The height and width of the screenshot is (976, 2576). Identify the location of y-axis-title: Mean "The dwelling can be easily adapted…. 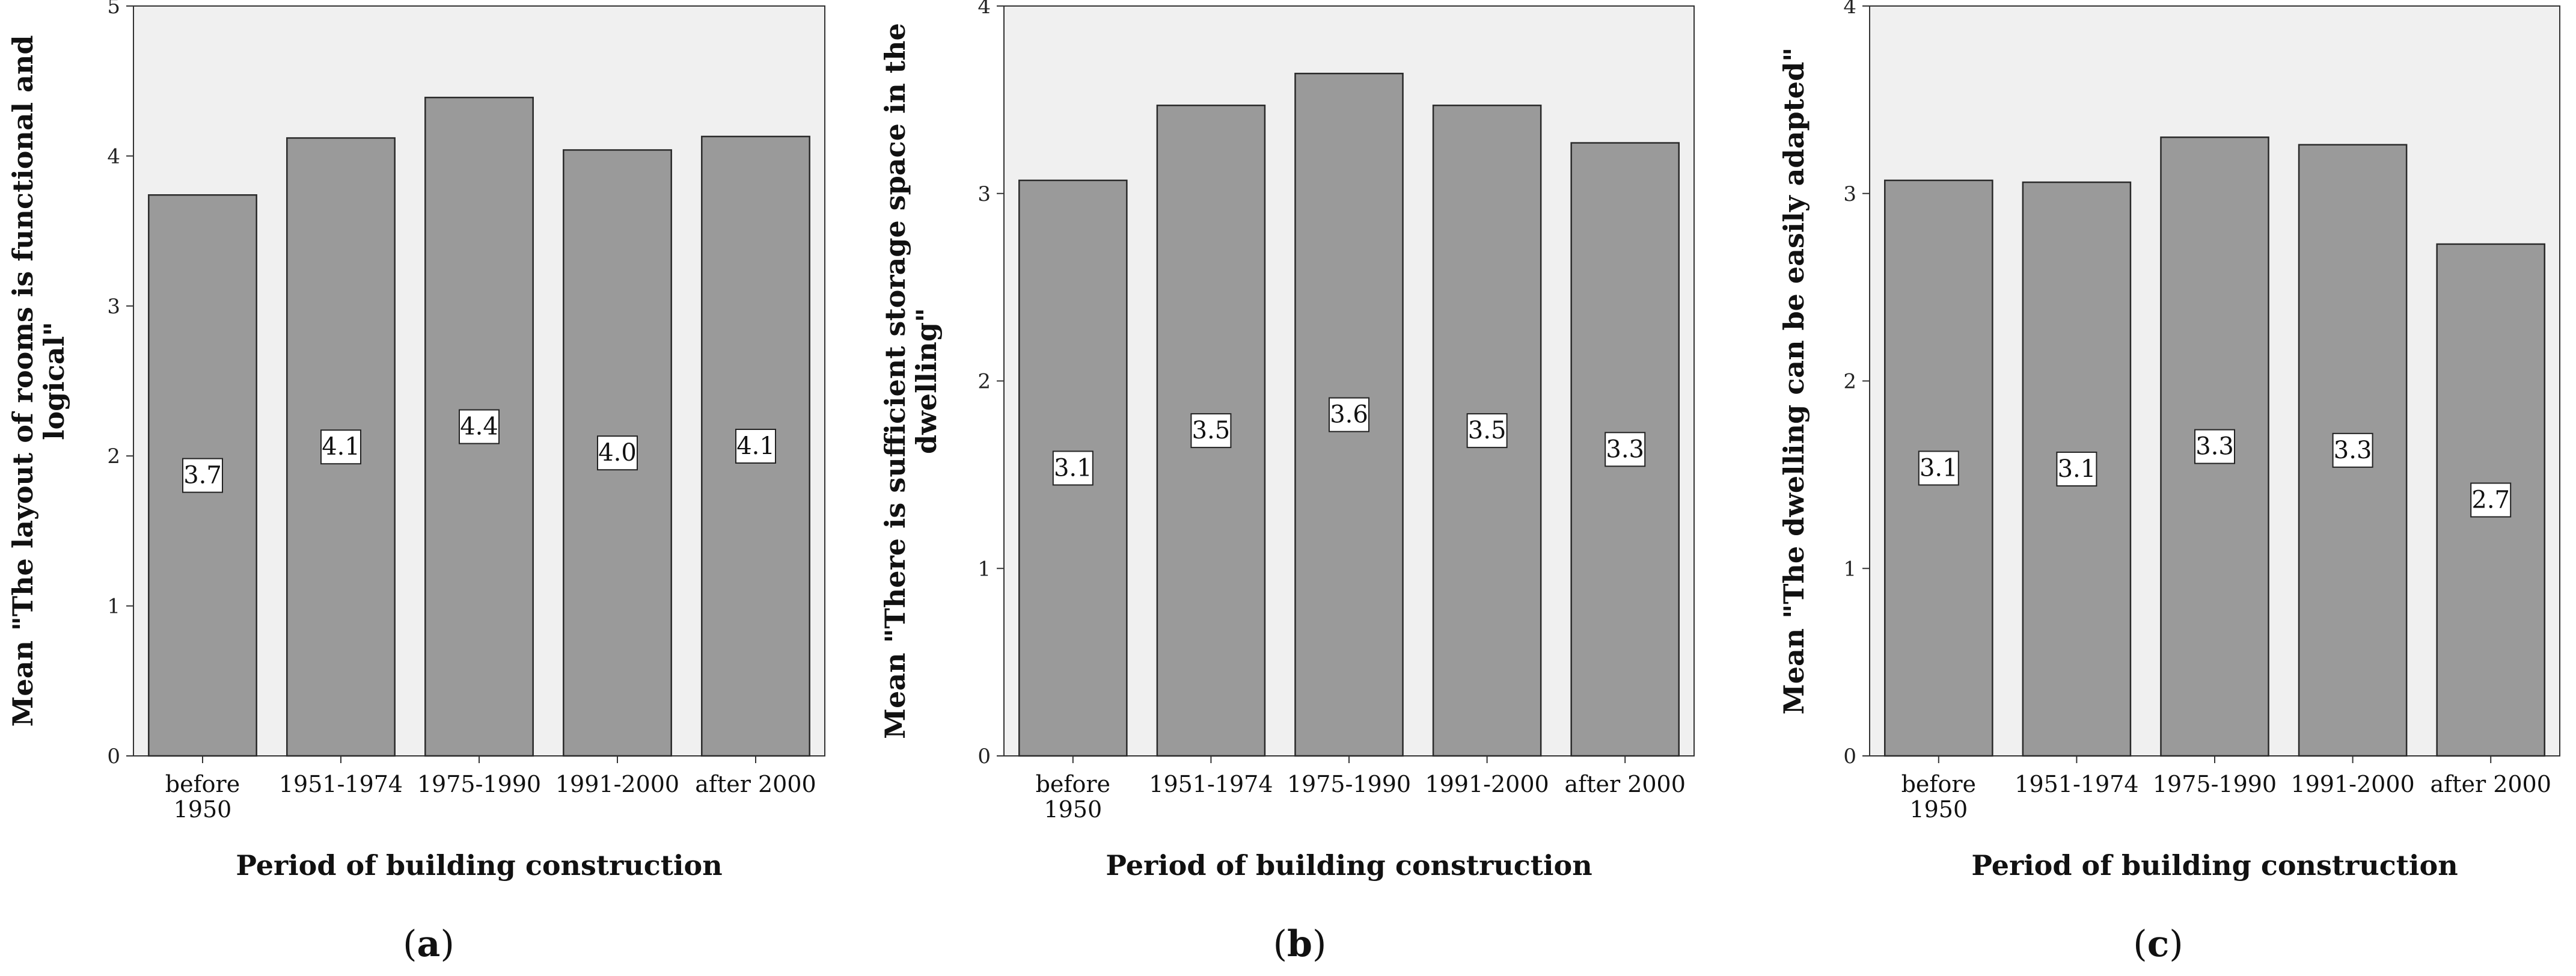
(1794, 381).